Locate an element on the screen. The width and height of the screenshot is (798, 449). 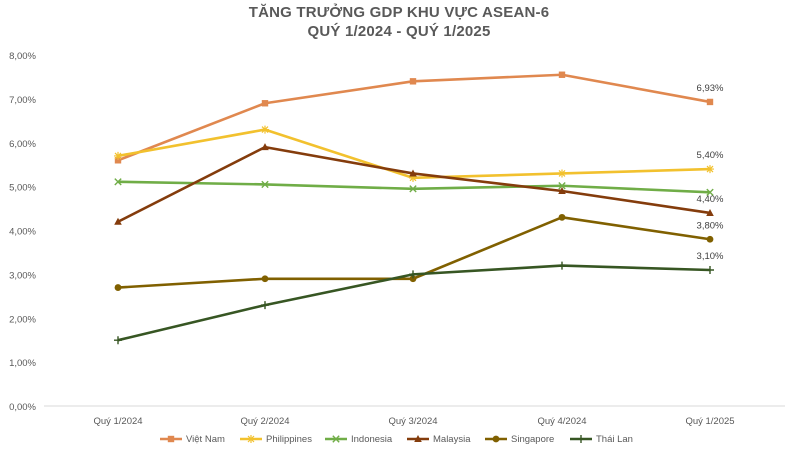
data-label-philippines: 5,40% is located at coordinates (710, 155).